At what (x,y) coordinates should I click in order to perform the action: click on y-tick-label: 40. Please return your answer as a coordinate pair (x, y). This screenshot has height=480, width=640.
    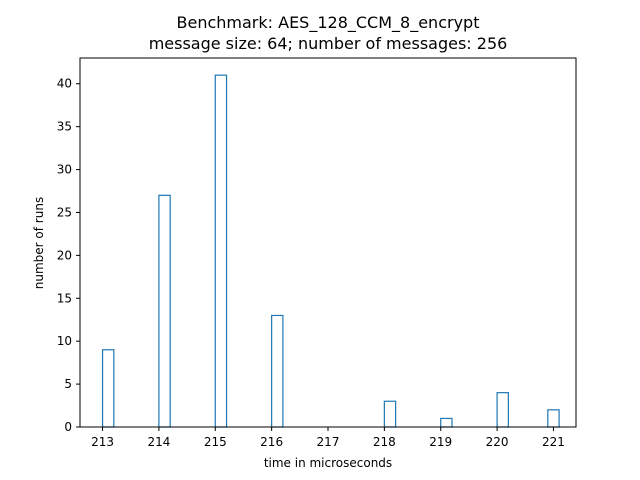
    Looking at the image, I should click on (64, 84).